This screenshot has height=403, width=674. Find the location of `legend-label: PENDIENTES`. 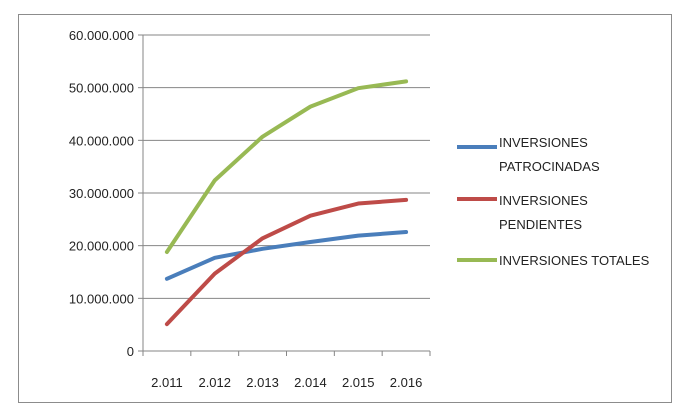

legend-label: PENDIENTES is located at coordinates (540, 224).